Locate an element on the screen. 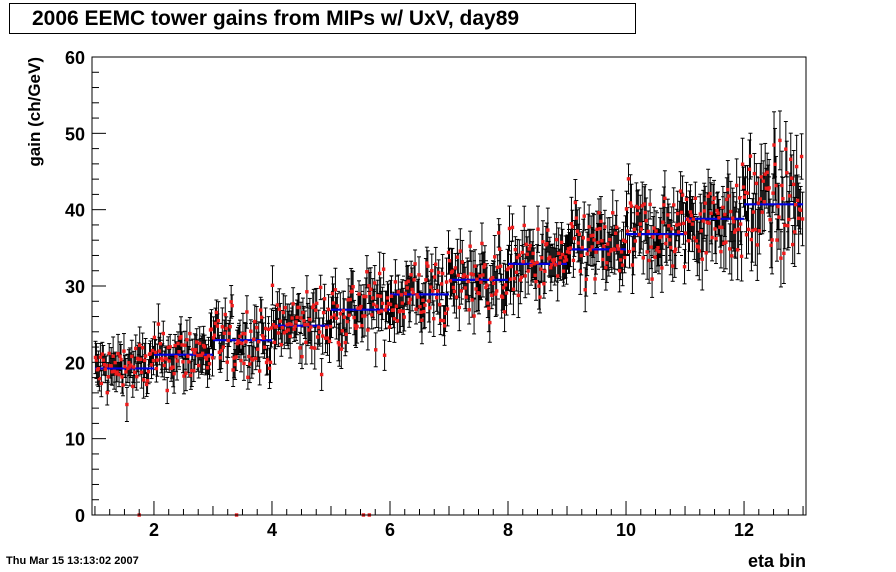  y-tick-label: 50 is located at coordinates (75, 134).